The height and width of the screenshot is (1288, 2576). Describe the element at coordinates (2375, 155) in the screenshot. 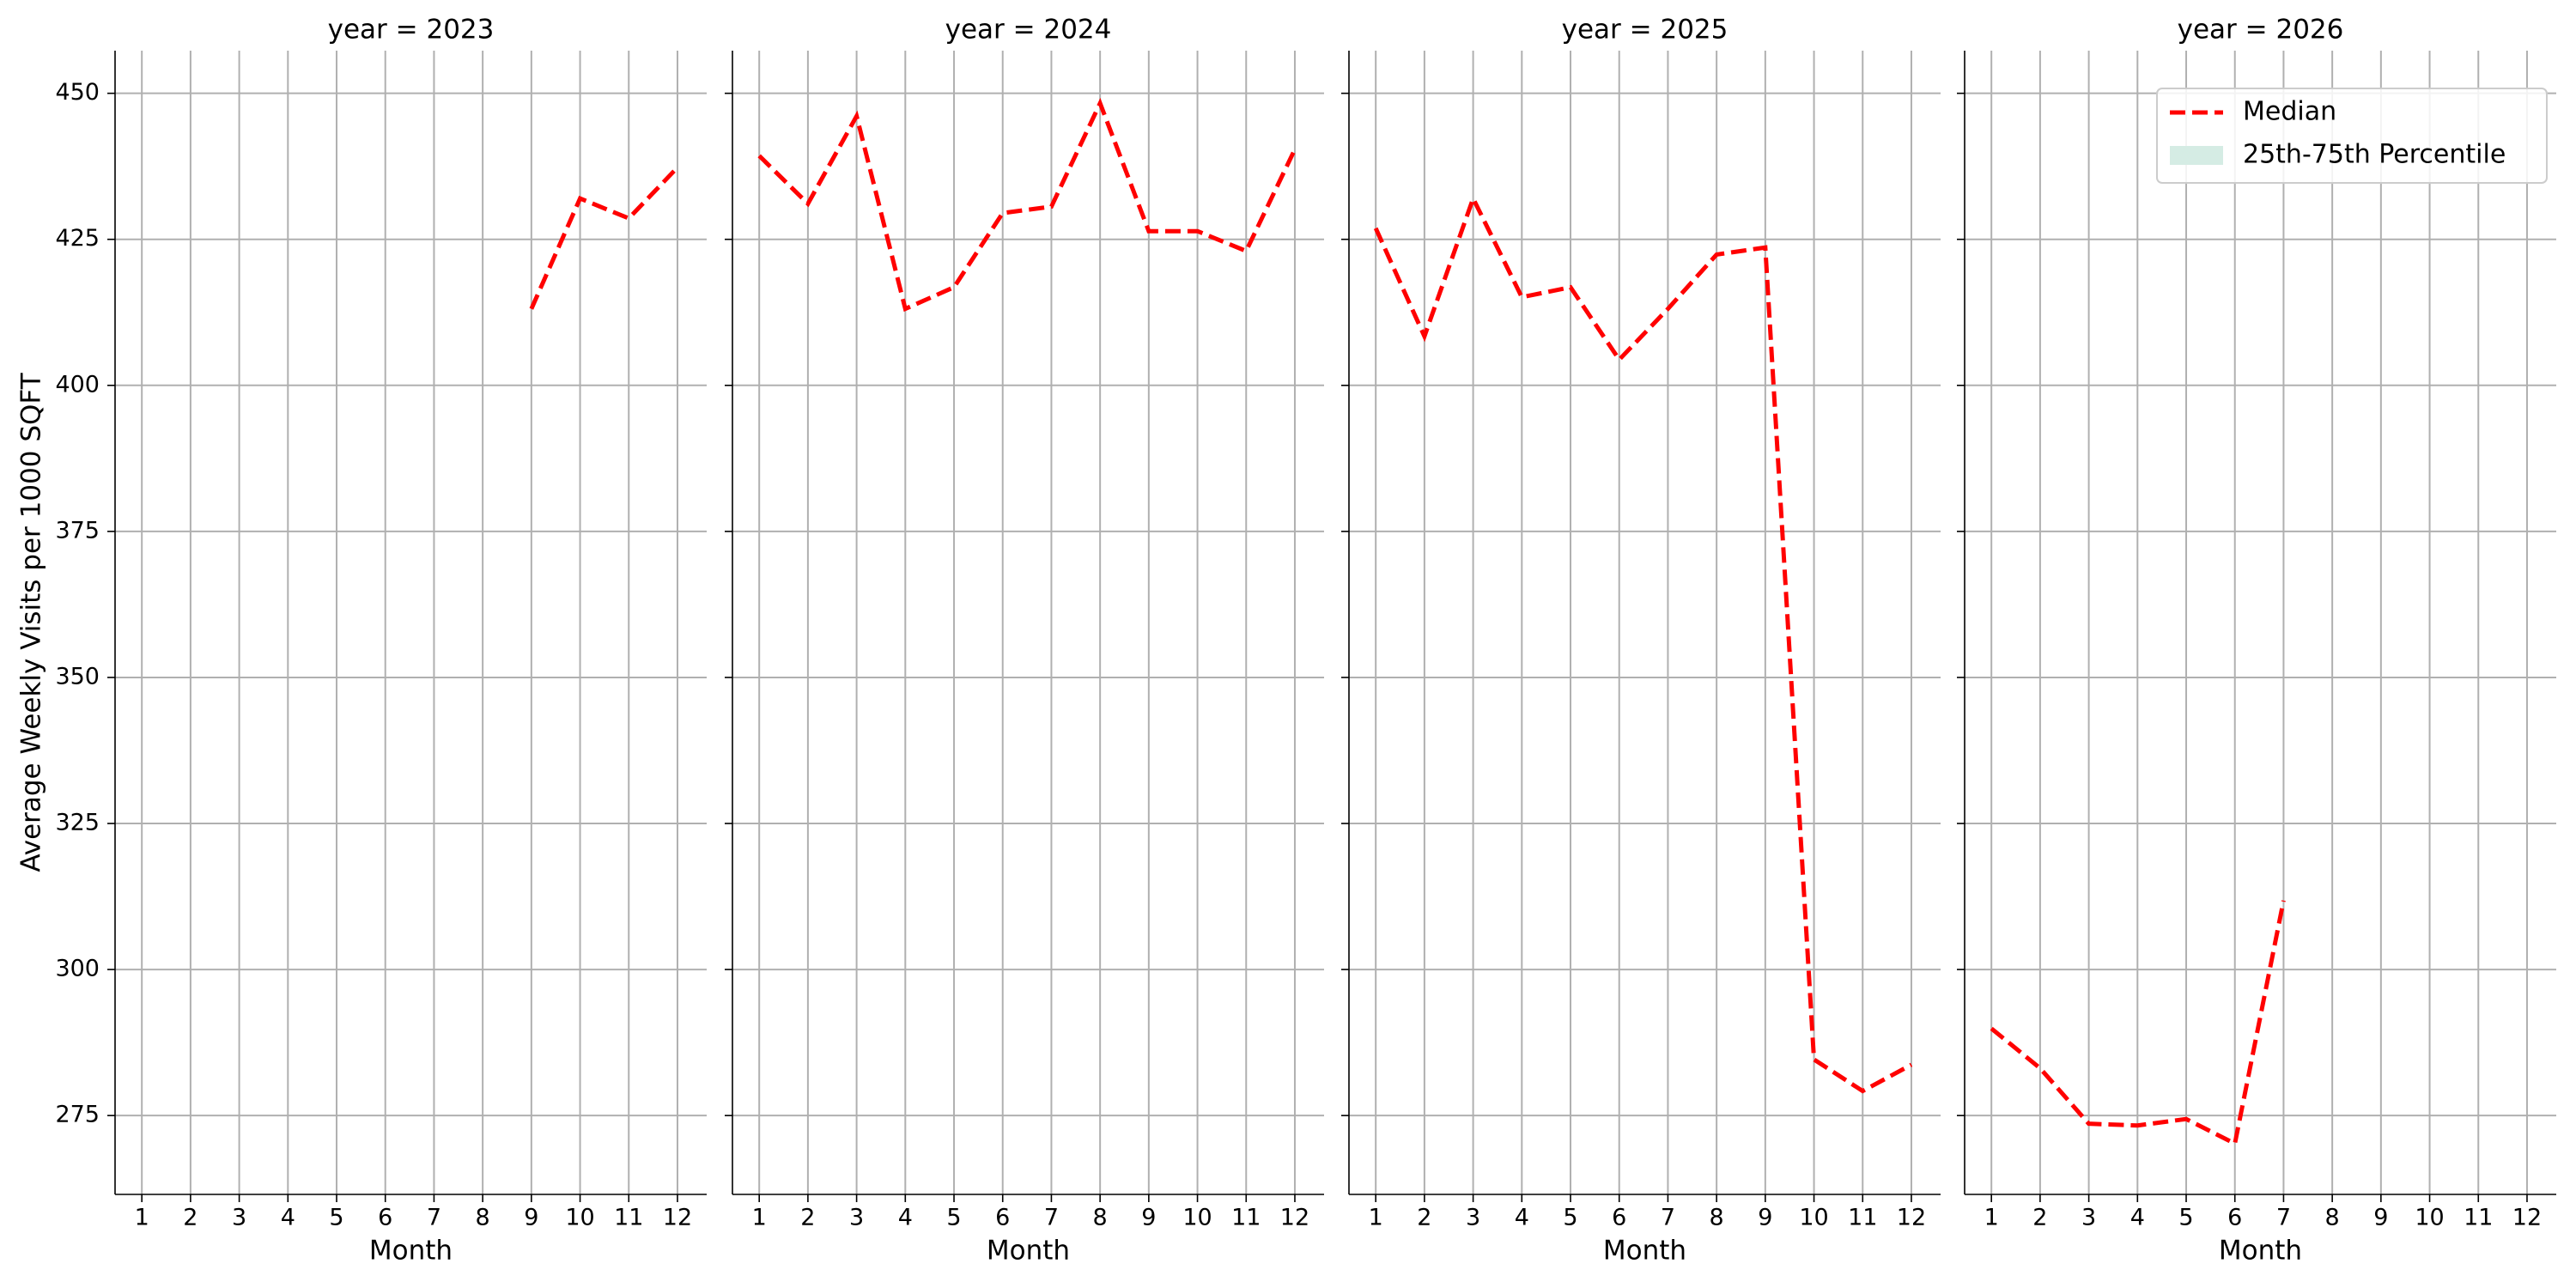

I see `legend-label: 25th-75th Percentile` at that location.